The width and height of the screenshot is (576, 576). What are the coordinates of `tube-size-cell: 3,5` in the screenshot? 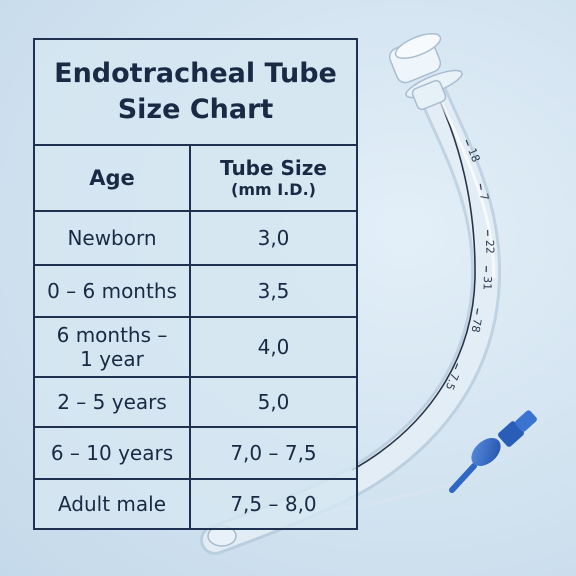 It's located at (273, 291).